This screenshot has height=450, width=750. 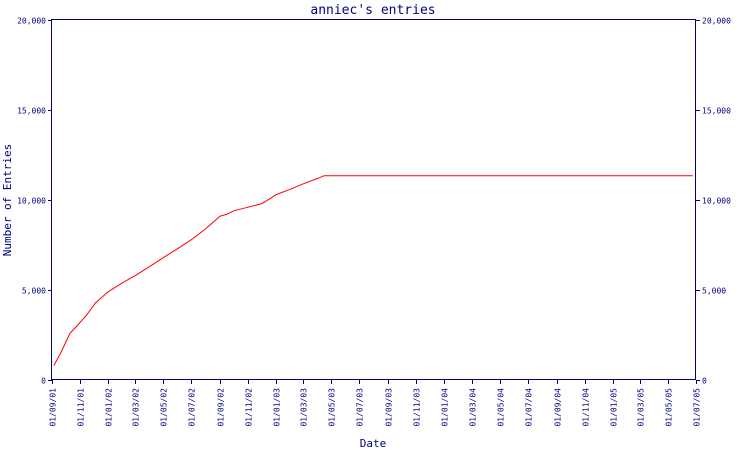 I want to click on x-tick-label: 01/09/01, so click(x=53, y=407).